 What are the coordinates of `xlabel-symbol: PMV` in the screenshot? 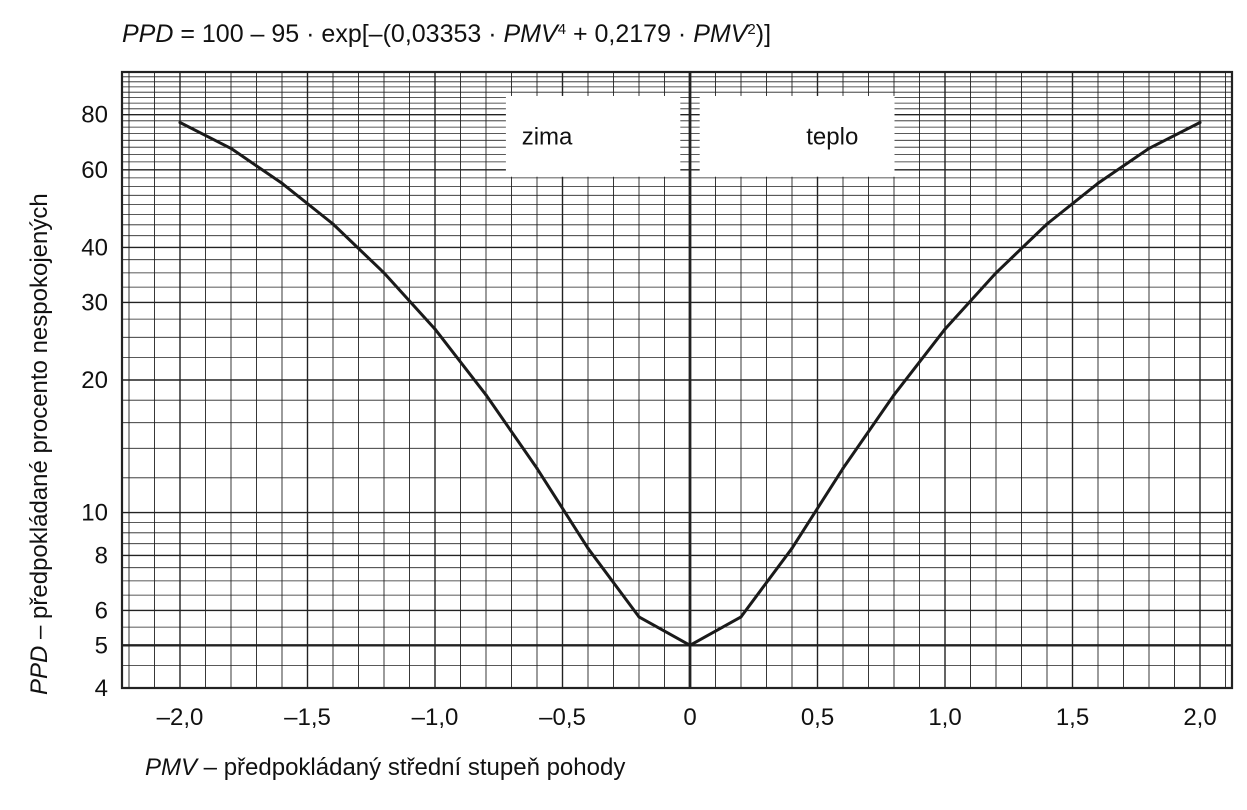 It's located at (172, 767).